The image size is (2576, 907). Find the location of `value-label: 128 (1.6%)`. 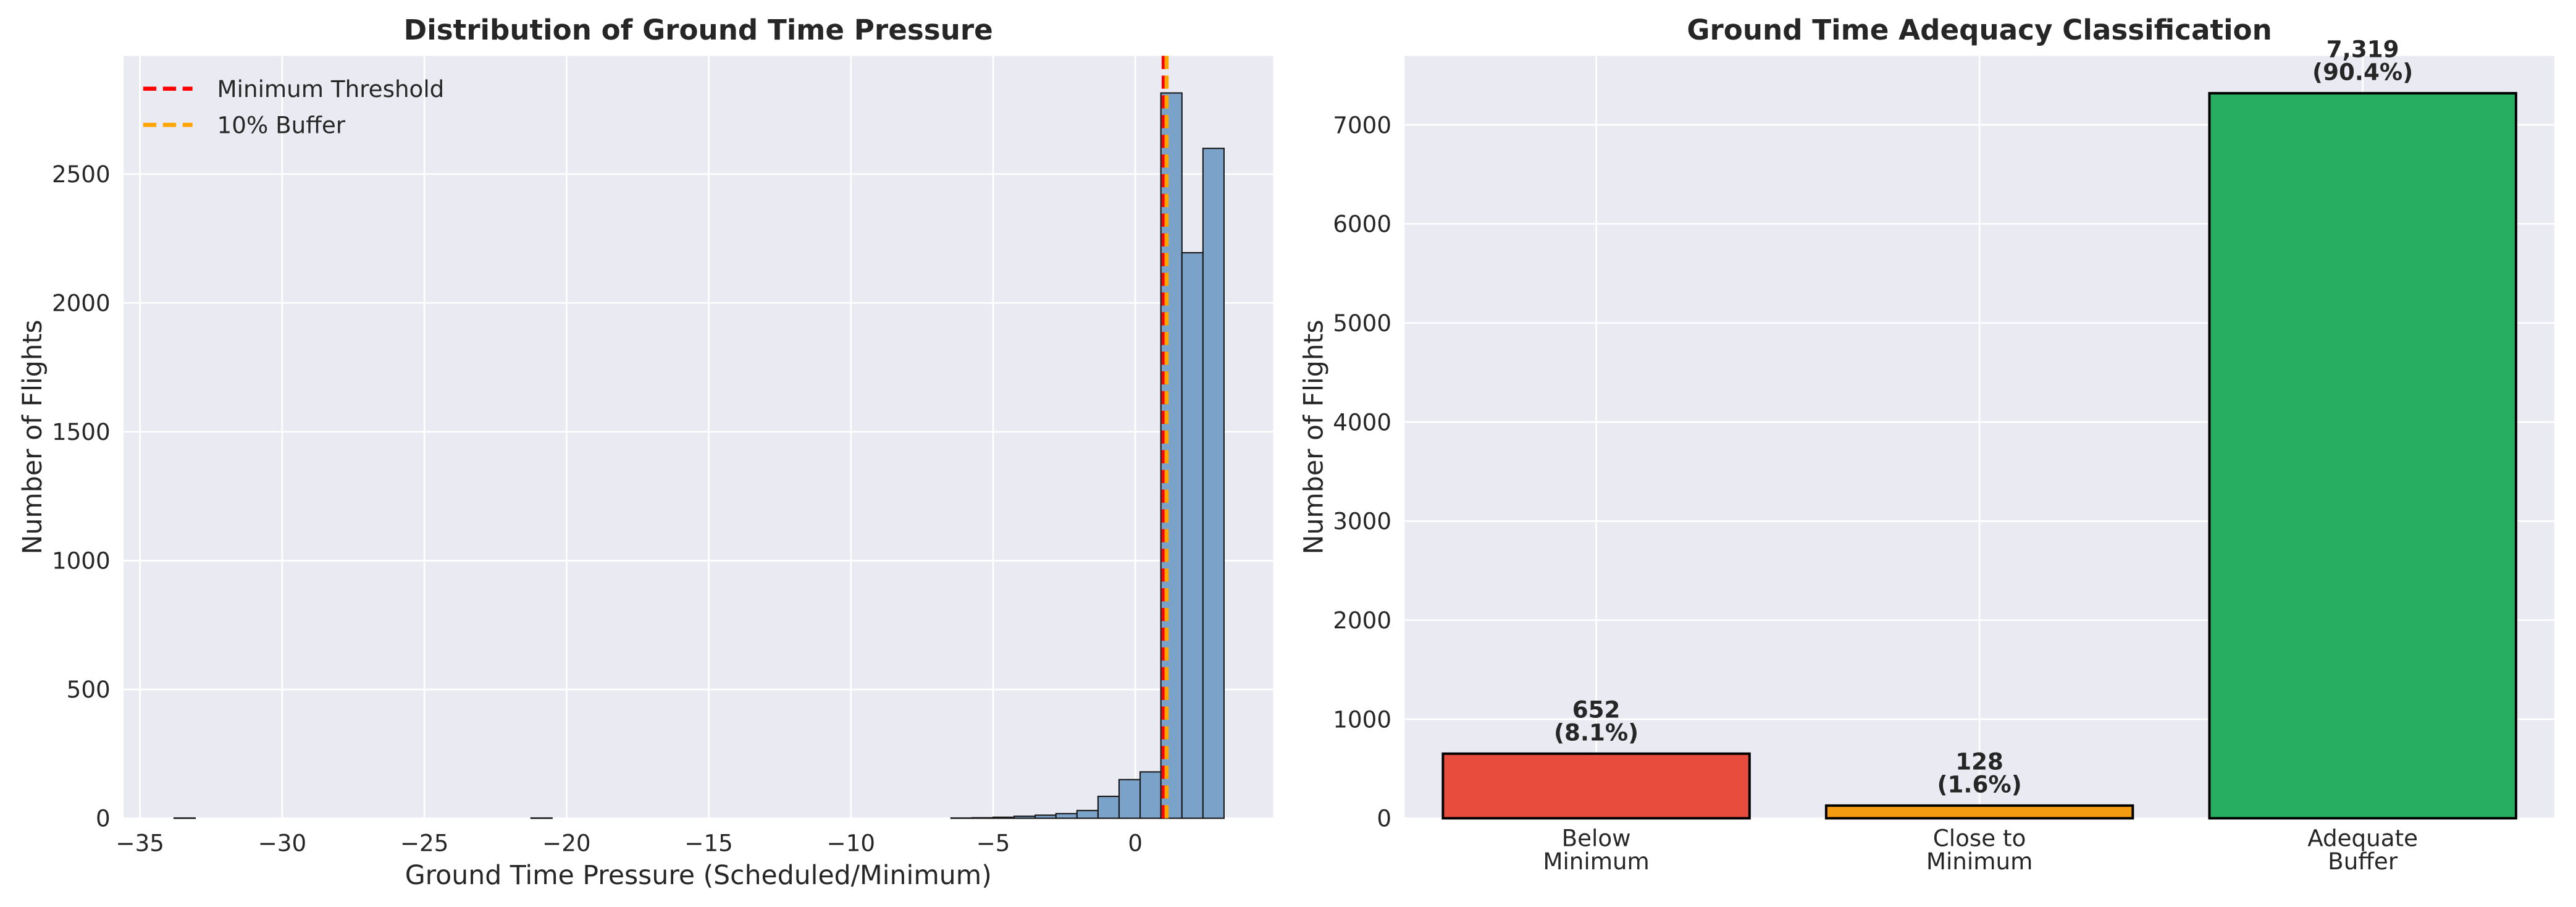

value-label: 128 (1.6%) is located at coordinates (1979, 773).